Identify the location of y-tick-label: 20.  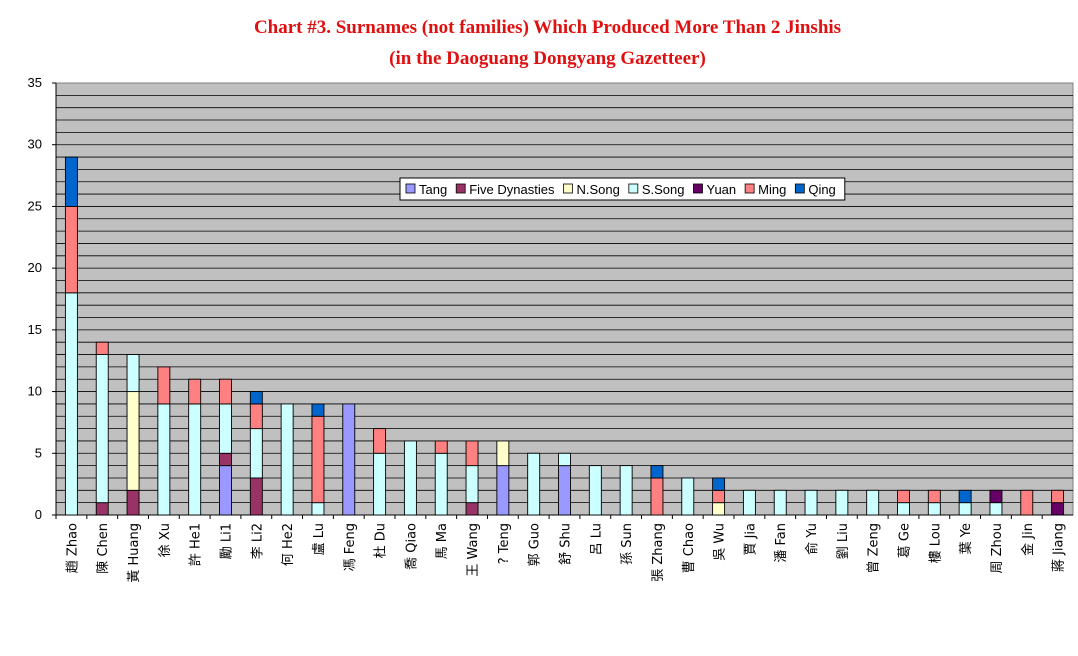
(35, 267).